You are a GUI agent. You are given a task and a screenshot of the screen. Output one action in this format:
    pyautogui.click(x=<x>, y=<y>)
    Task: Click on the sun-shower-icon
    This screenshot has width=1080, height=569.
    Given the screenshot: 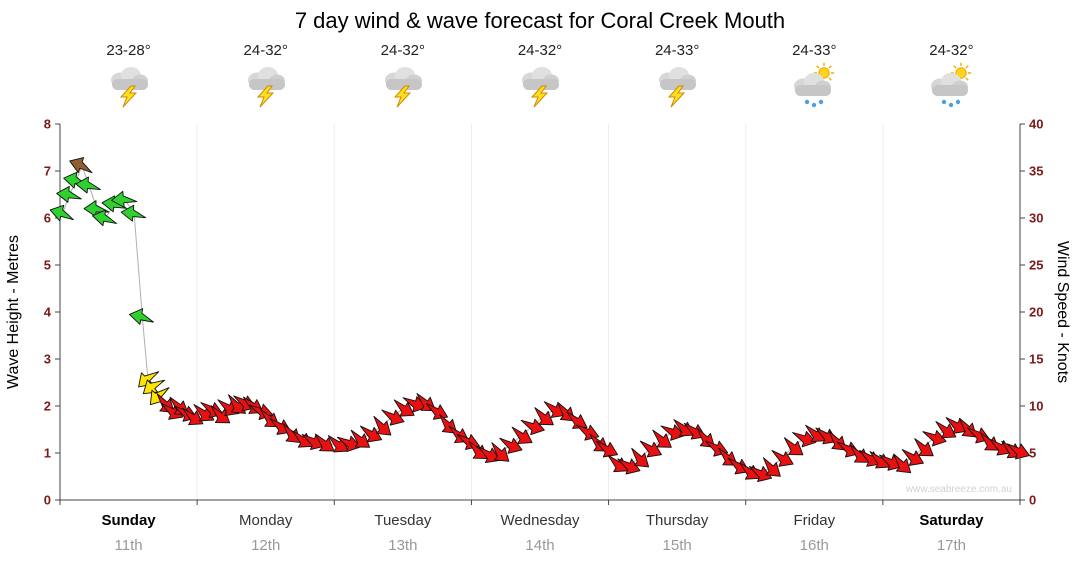 What is the action you would take?
    pyautogui.click(x=951, y=85)
    